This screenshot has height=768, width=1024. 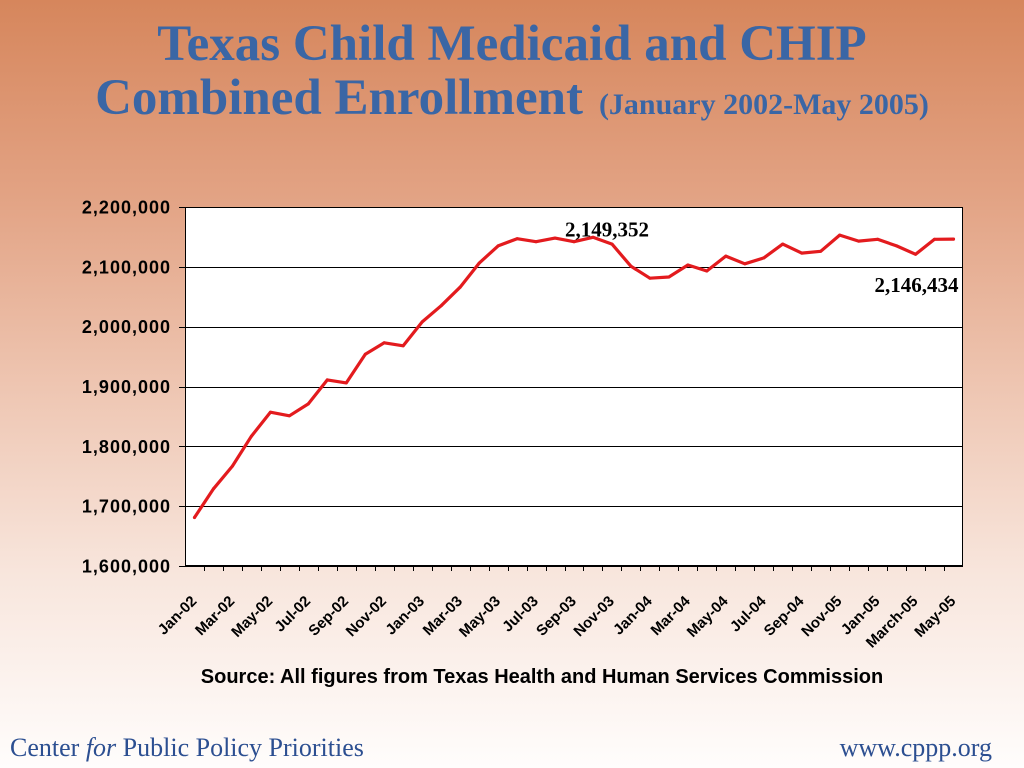 I want to click on x-tick-label: Sep-04, so click(x=784, y=615).